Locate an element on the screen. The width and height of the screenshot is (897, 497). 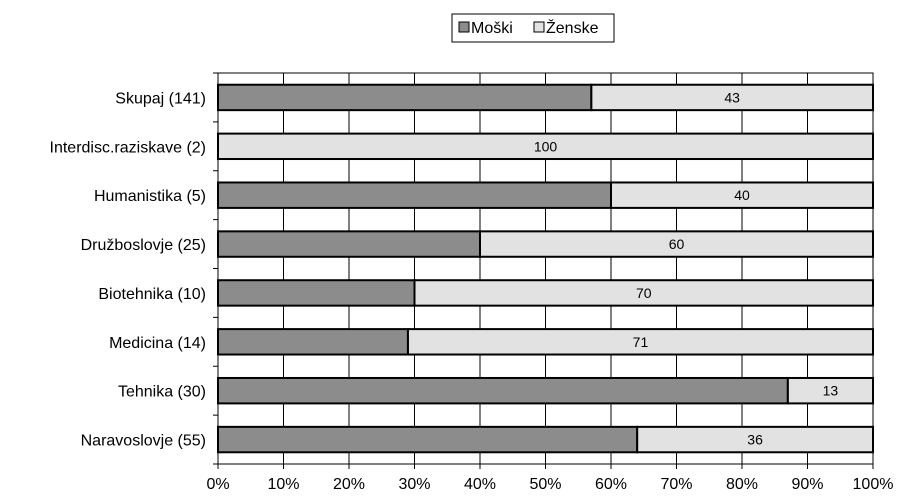
legend-label-zenske: Ženske is located at coordinates (572, 27).